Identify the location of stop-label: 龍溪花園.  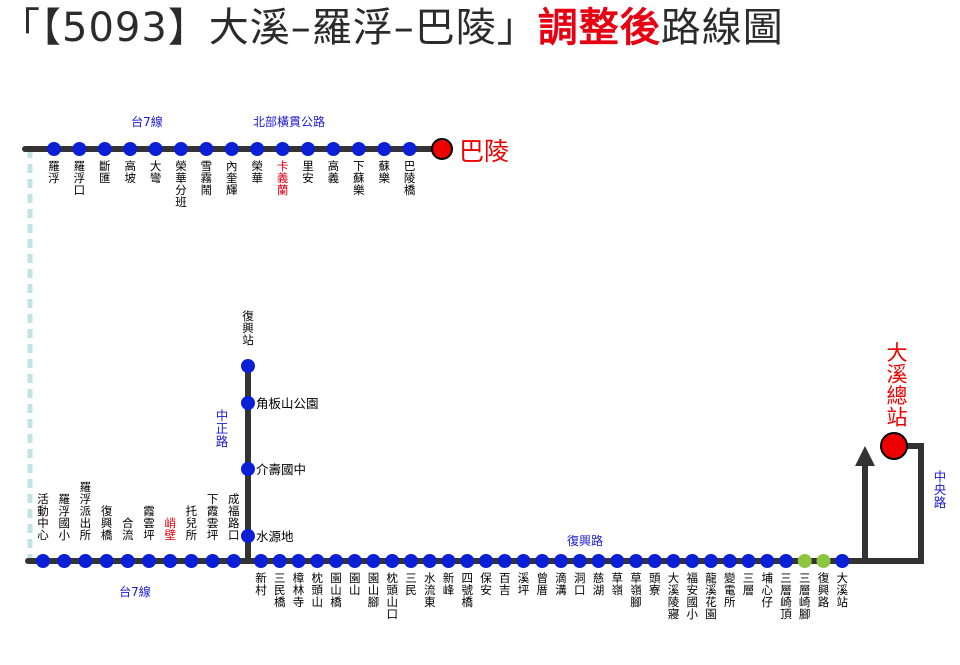
(711, 596).